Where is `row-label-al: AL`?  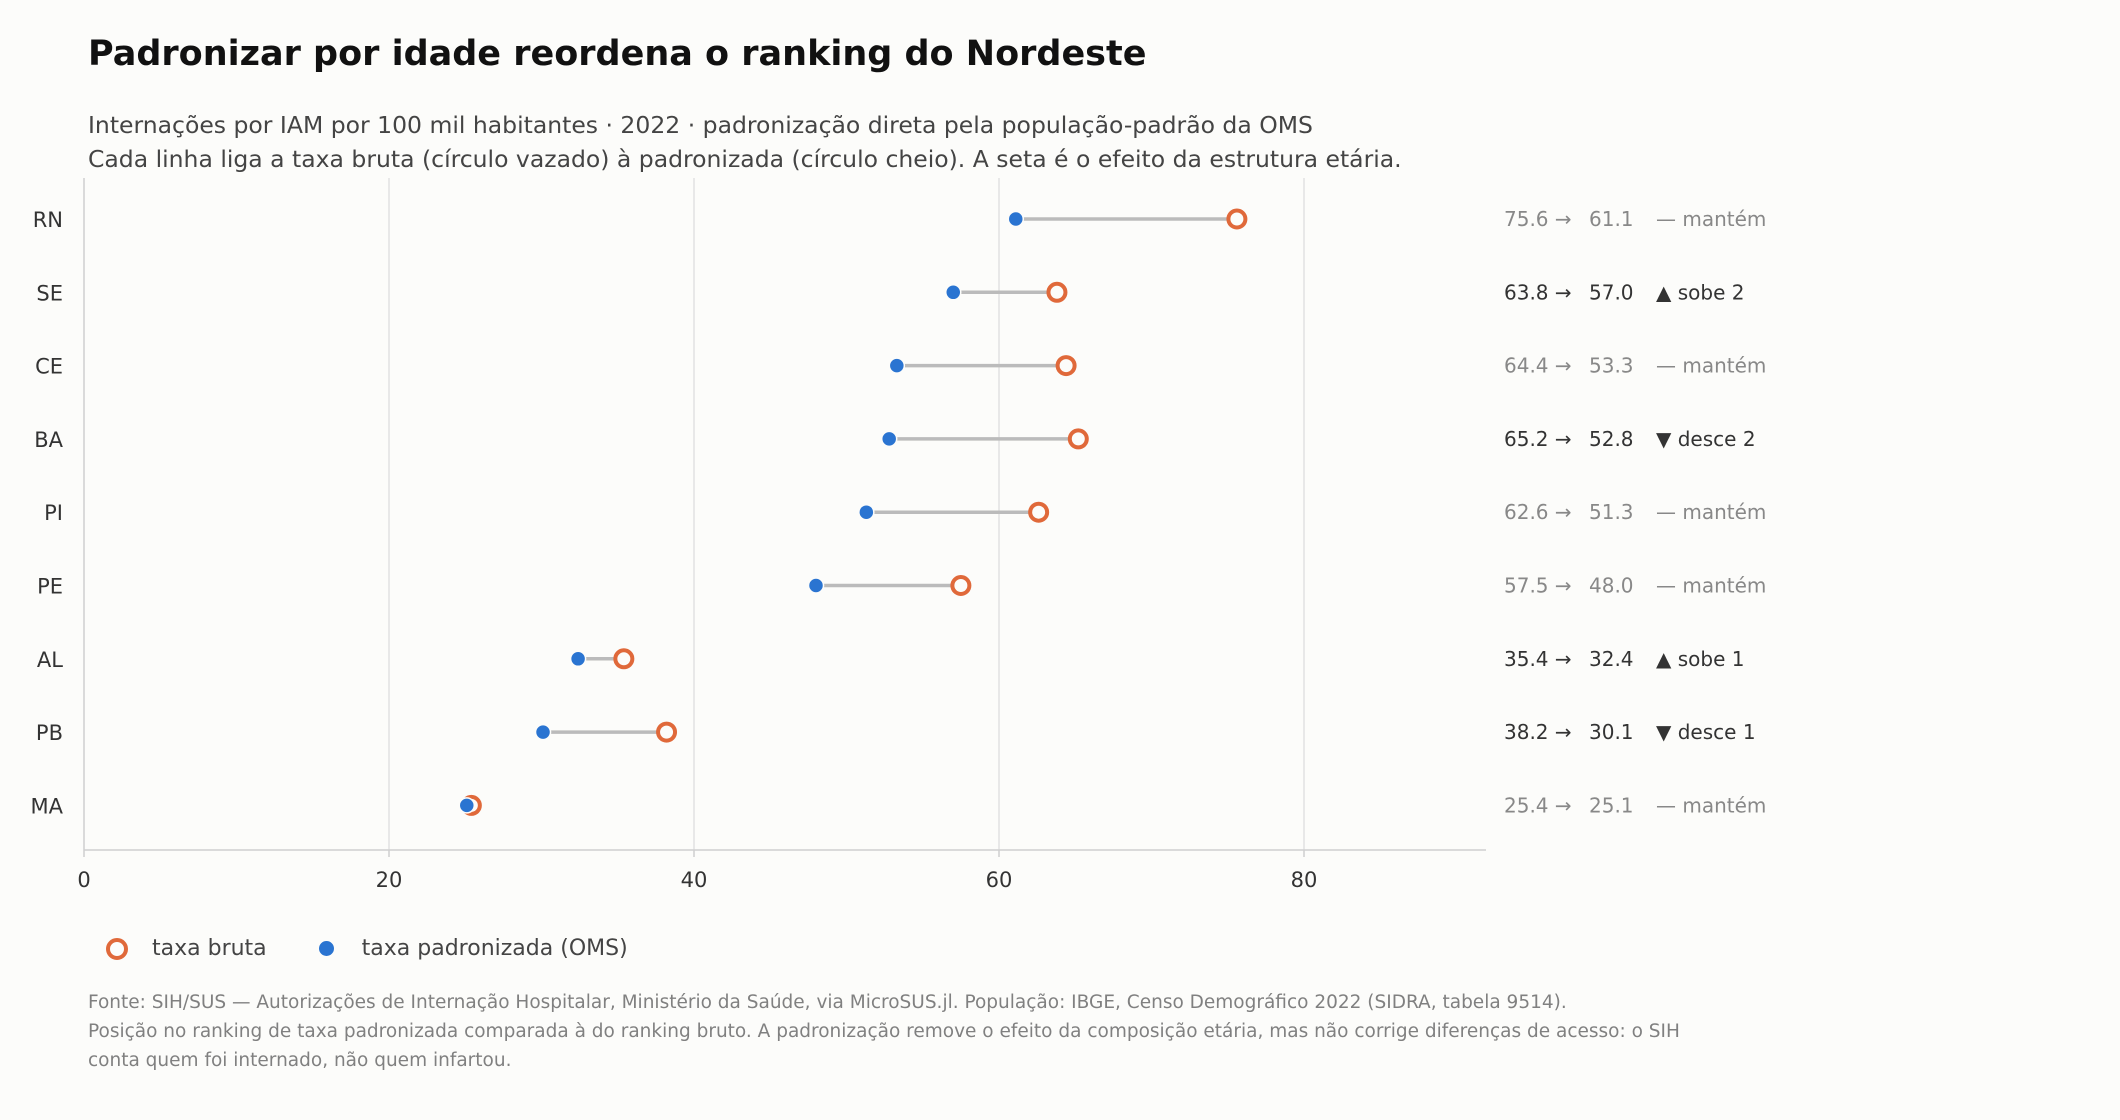
row-label-al: AL is located at coordinates (50, 660).